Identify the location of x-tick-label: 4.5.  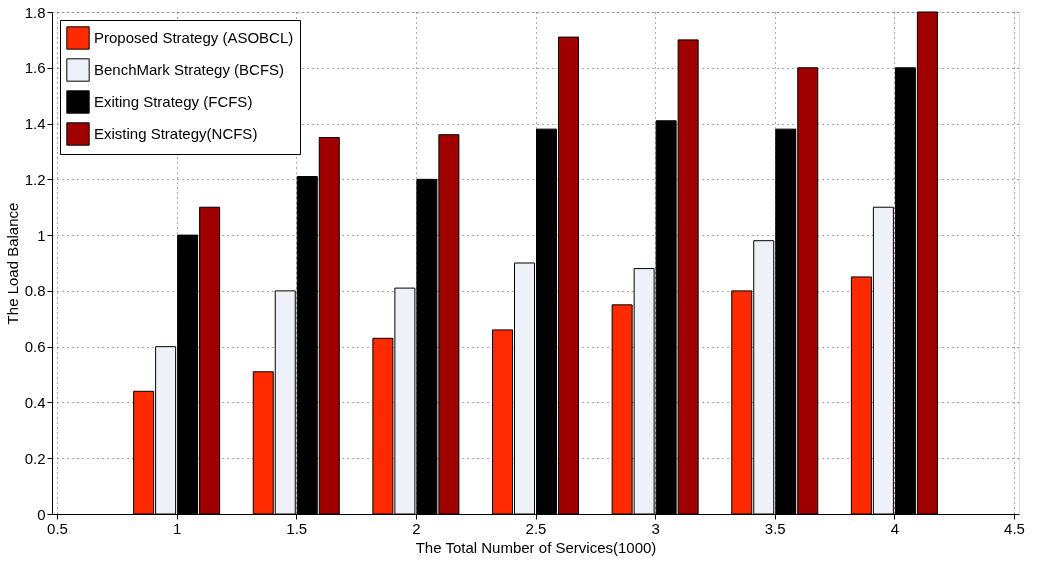
(1014, 528).